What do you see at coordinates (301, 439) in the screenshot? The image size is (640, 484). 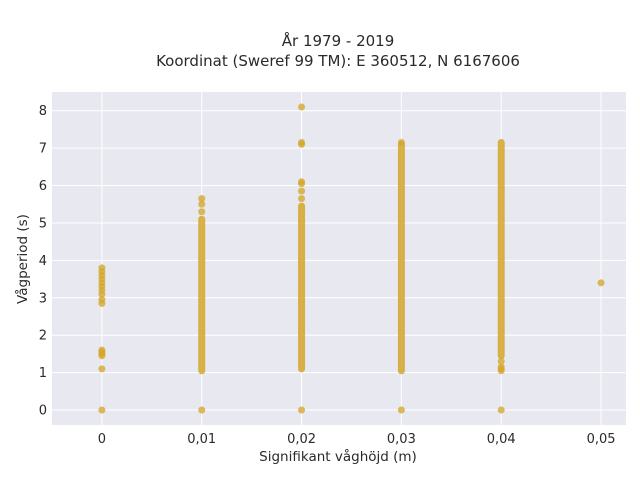 I see `x-tick-label: 0,02` at bounding box center [301, 439].